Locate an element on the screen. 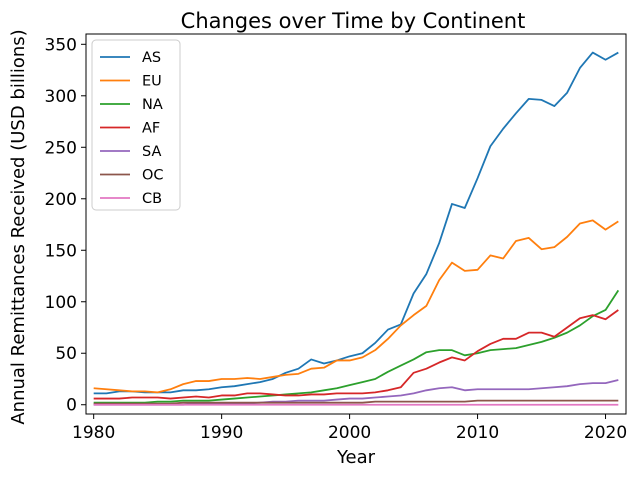 The height and width of the screenshot is (477, 633). legend: AS EU NA AF SA OC CB is located at coordinates (136, 125).